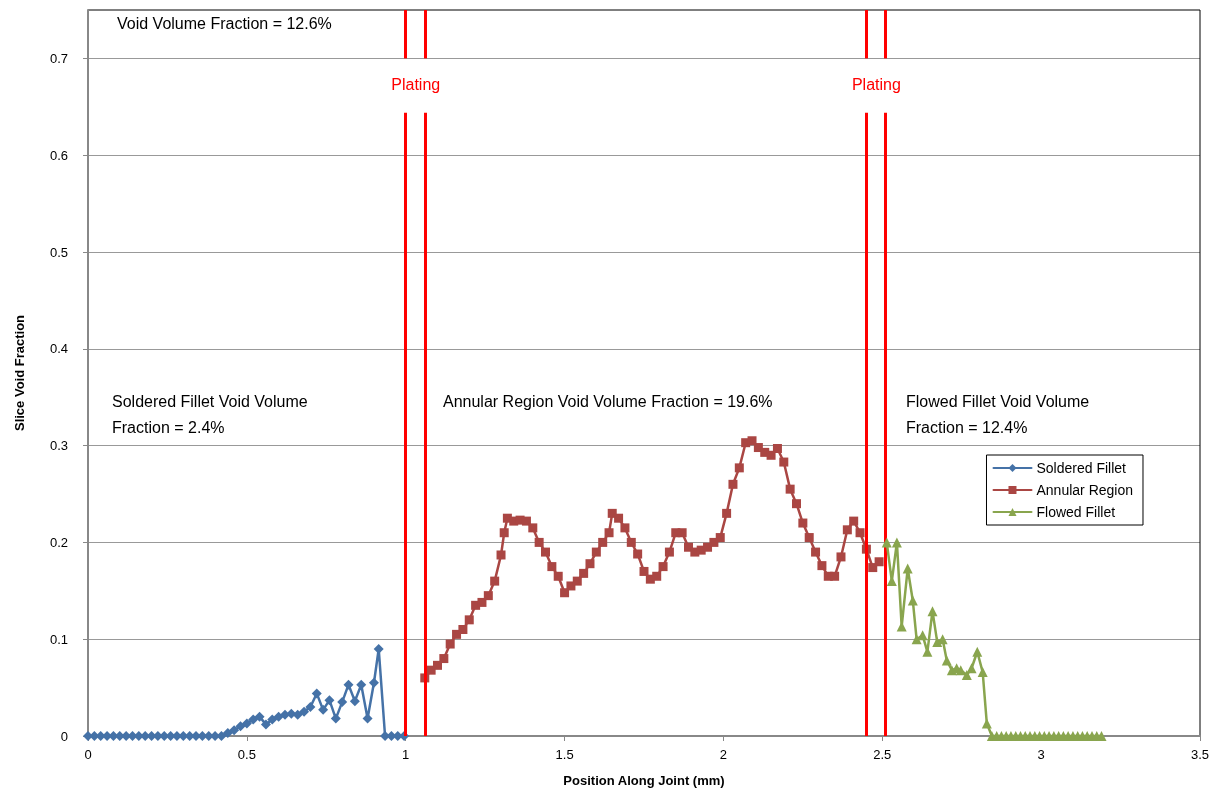 This screenshot has width=1221, height=799. I want to click on x-tick-label: 0.5, so click(246, 754).